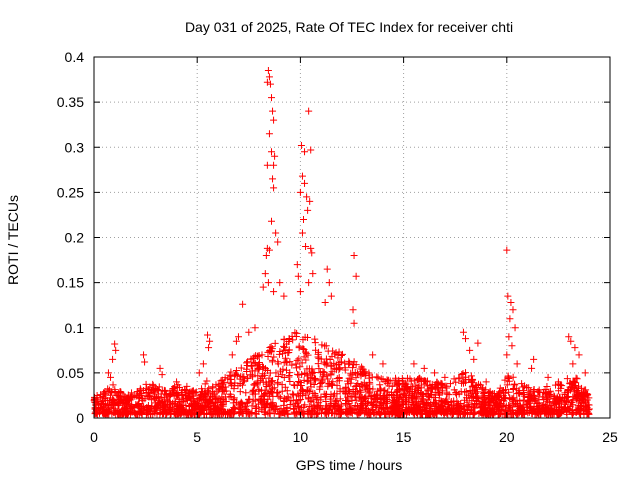 This screenshot has width=640, height=480. Describe the element at coordinates (13, 240) in the screenshot. I see `y-axis-label: ROTI / TECUs` at that location.